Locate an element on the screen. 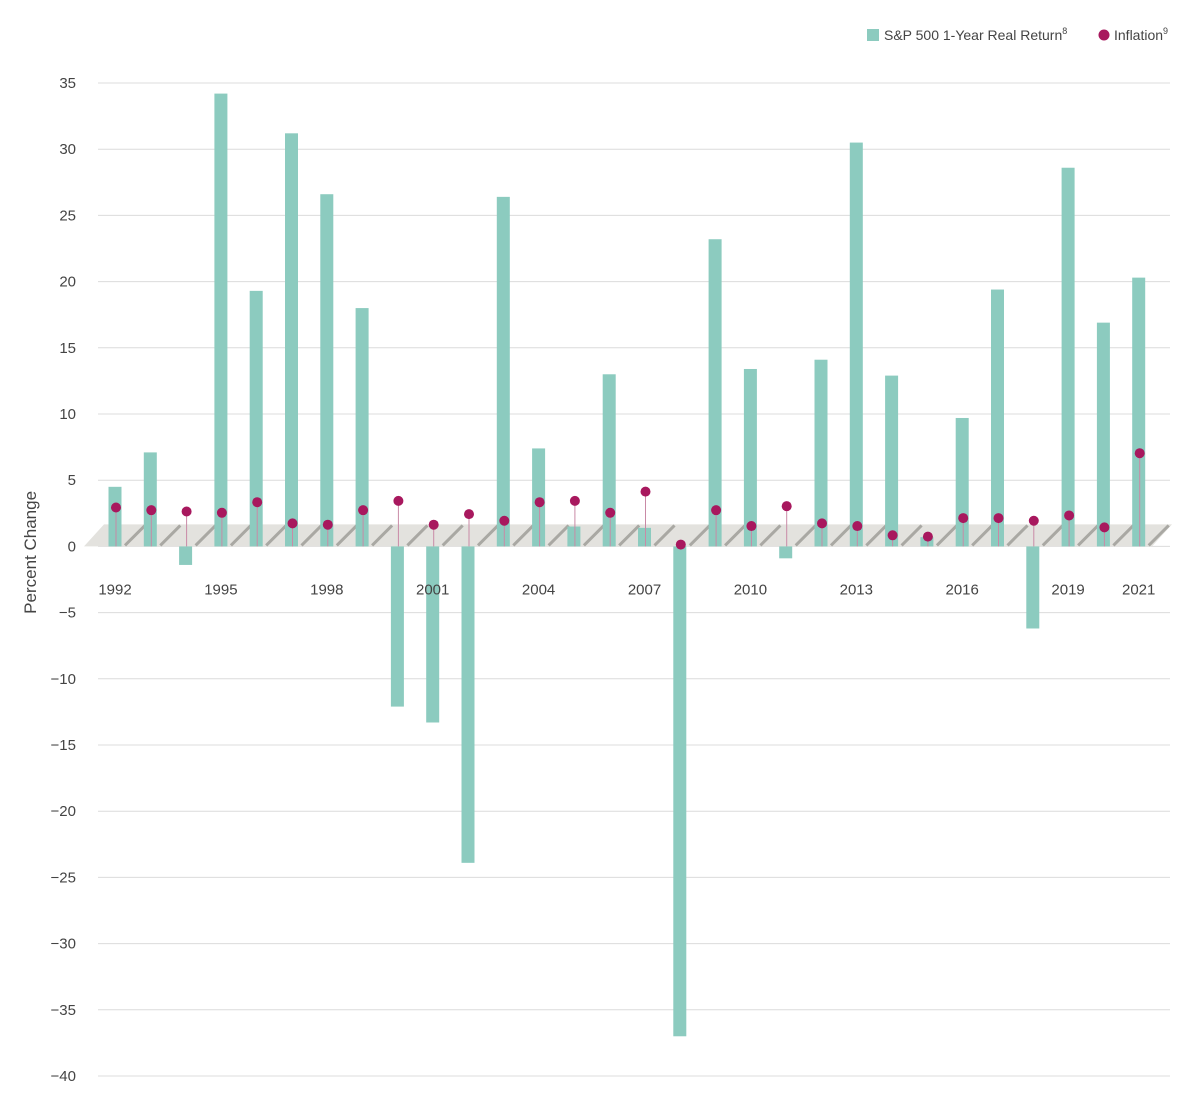  x-tick-label: 2013 is located at coordinates (856, 589).